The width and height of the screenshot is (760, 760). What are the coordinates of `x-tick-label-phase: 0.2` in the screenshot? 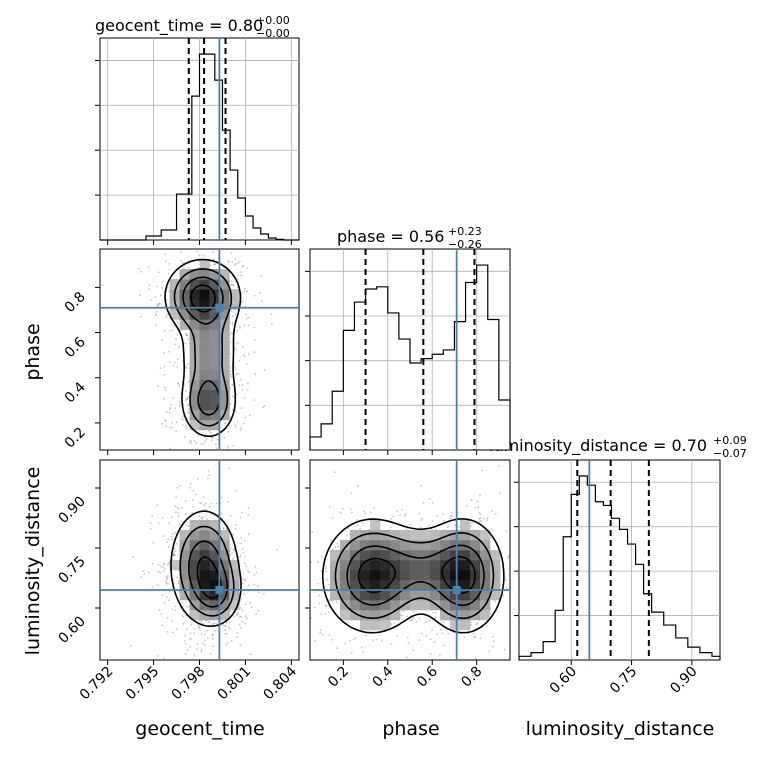 It's located at (338, 677).